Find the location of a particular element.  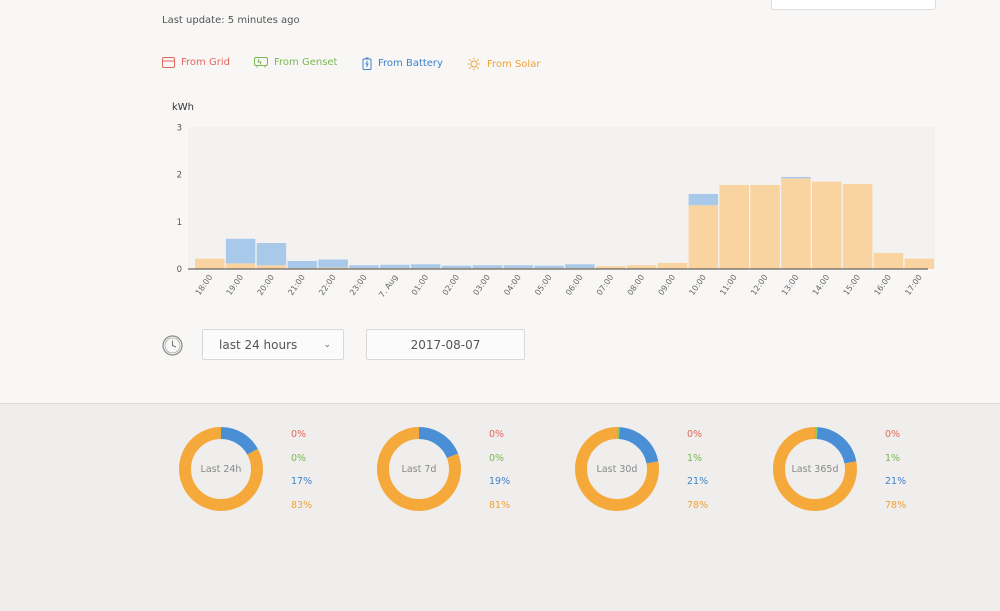

date-input: 2017-08-07 is located at coordinates (445, 344).